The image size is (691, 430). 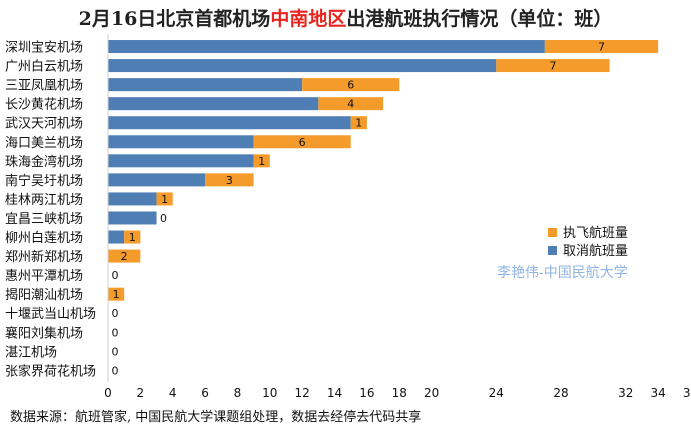 I want to click on category-label: 惠州平潭机场, so click(x=44, y=276).